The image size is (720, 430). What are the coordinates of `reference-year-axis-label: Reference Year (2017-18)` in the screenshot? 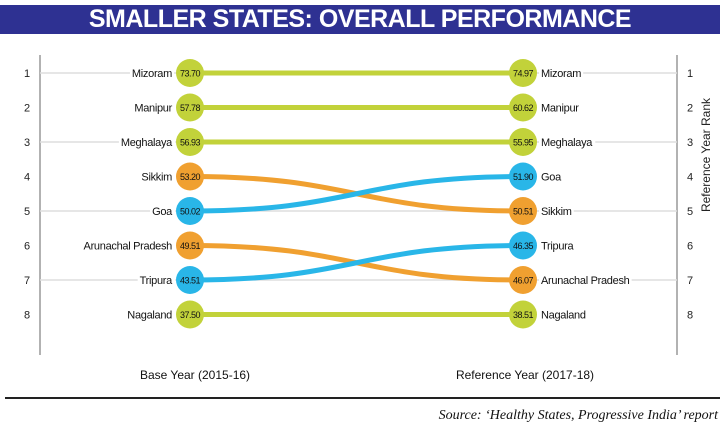 It's located at (525, 375).